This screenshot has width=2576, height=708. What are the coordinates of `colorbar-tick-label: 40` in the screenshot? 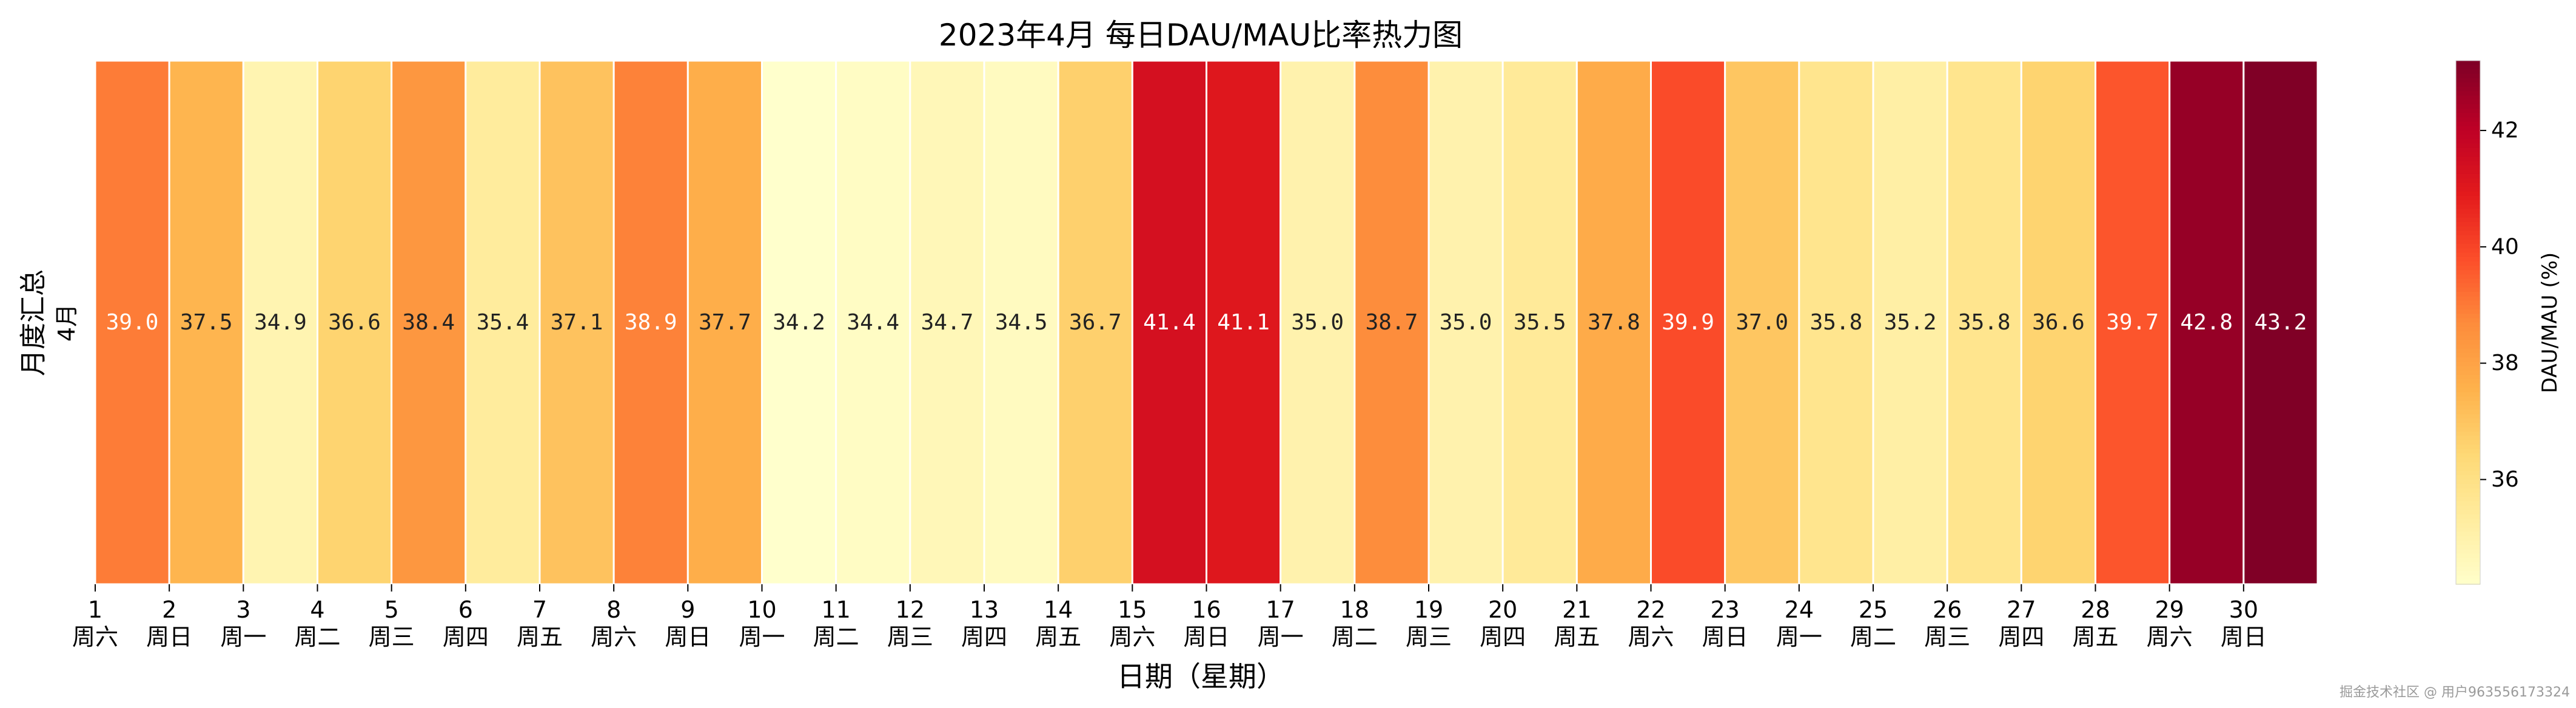 It's located at (2505, 247).